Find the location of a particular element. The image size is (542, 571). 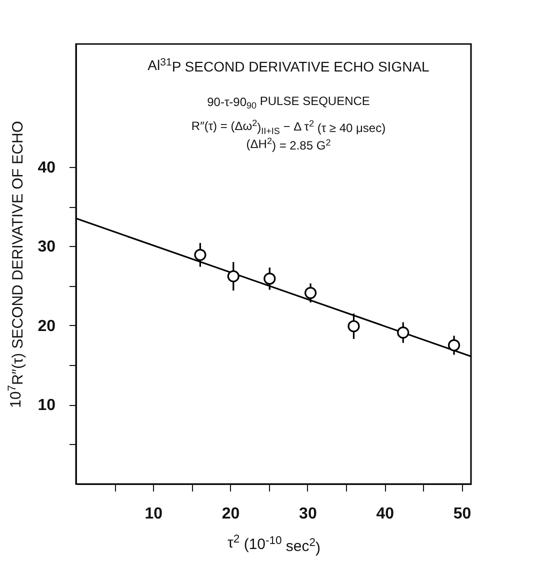

annotation: 90-τ-90$_{90}$ PULSE SEQUENCE is located at coordinates (288, 102).